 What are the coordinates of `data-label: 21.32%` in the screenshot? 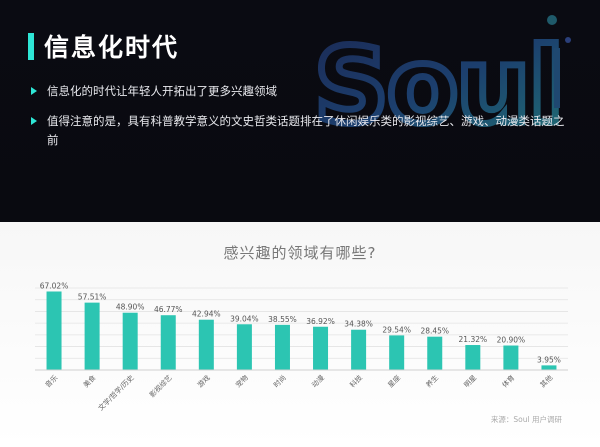 It's located at (473, 339).